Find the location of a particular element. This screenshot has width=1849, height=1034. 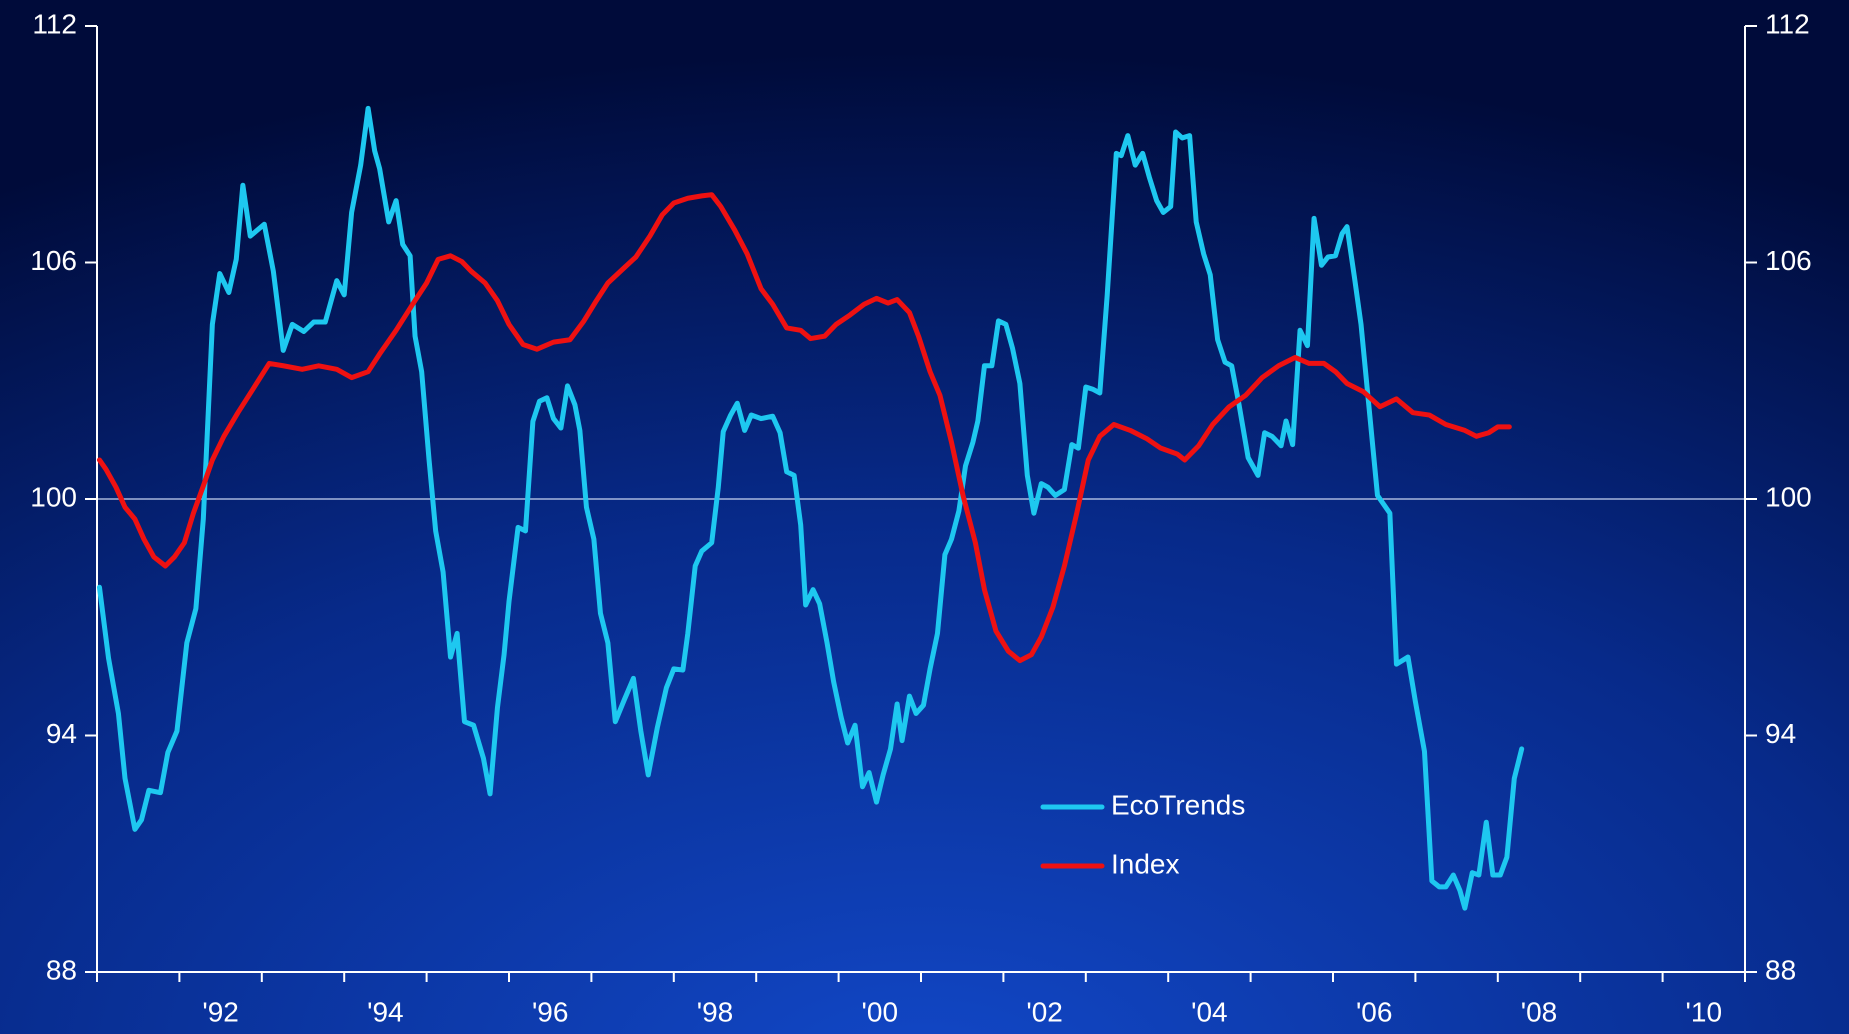

y-tick-label: 94 is located at coordinates (61, 733).